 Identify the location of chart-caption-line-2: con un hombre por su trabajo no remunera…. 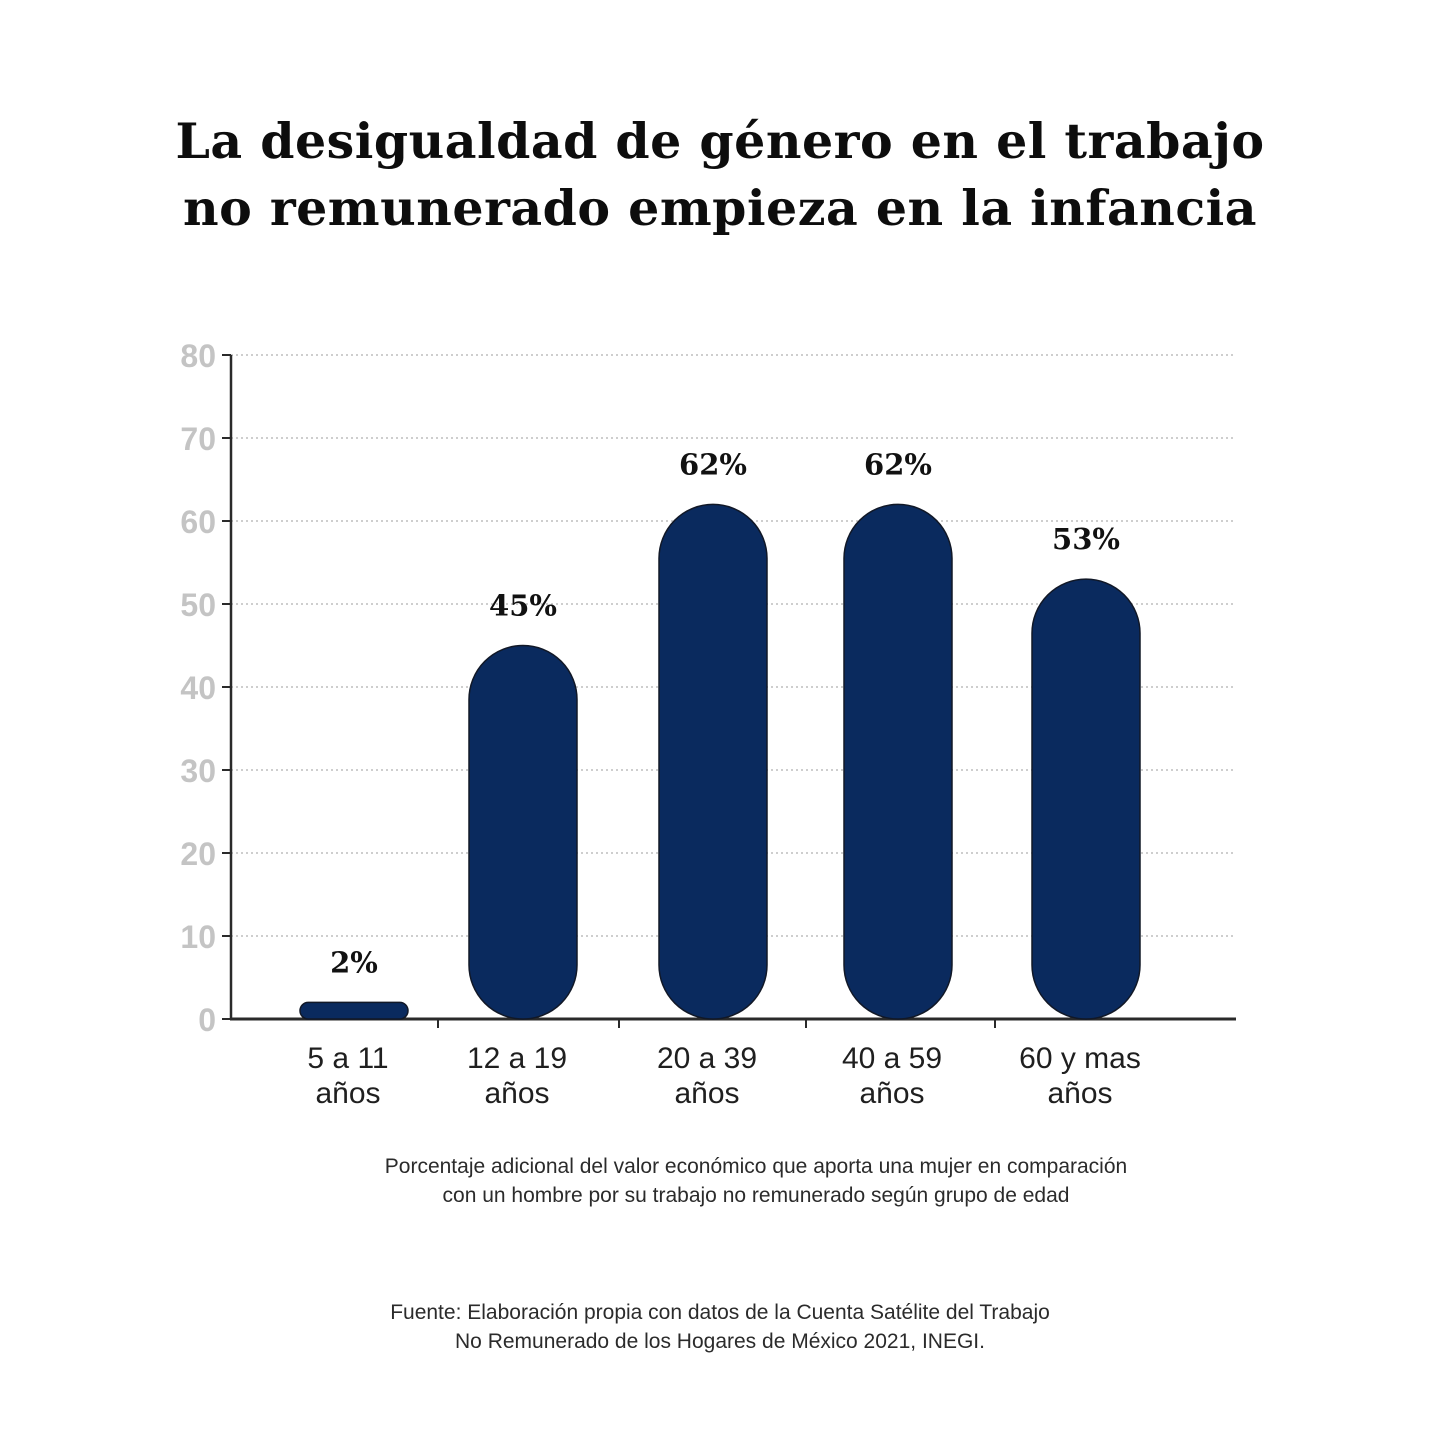
(756, 1195).